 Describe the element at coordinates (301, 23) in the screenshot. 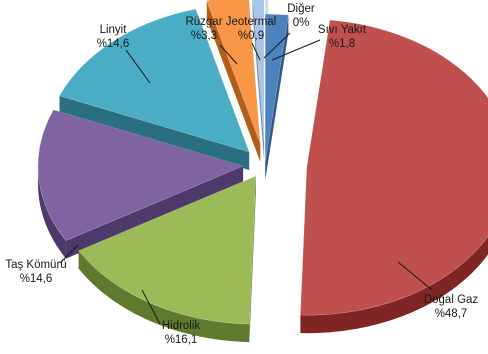

I see `slice-label-value-di-er: 0%` at that location.